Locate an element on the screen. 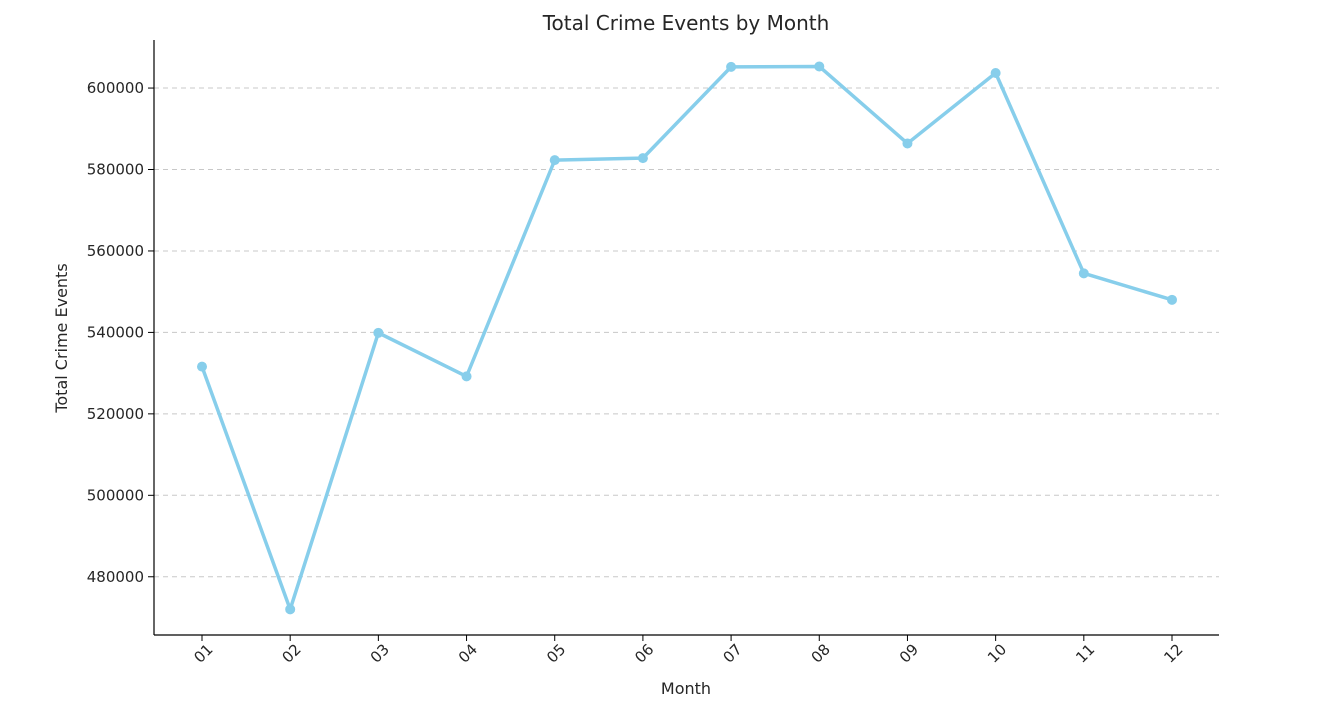  x-tick-label: 04 is located at coordinates (468, 653).